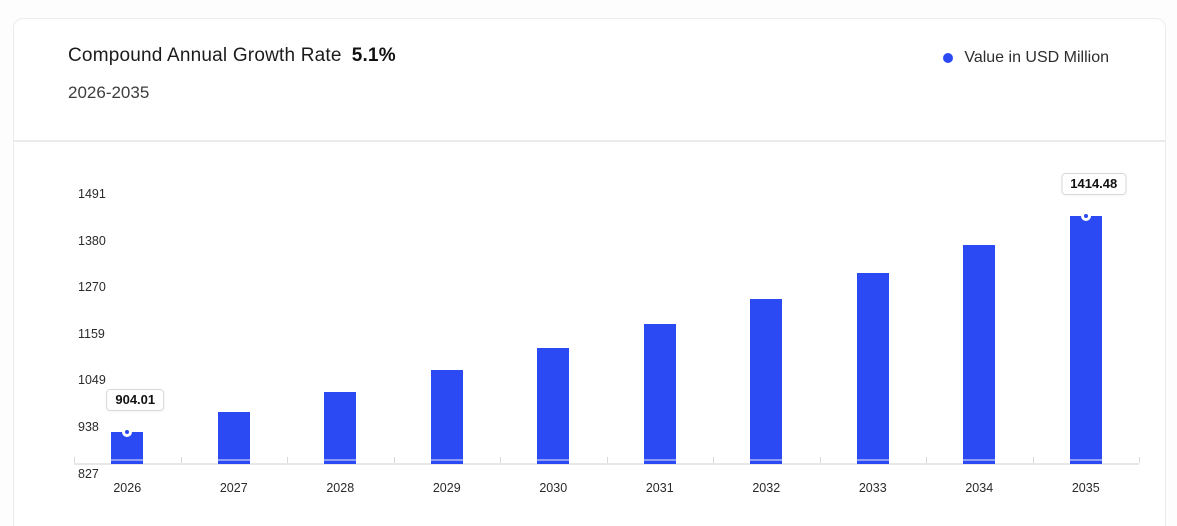  Describe the element at coordinates (92, 287) in the screenshot. I see `y-axis-label-1270: 1270` at that location.